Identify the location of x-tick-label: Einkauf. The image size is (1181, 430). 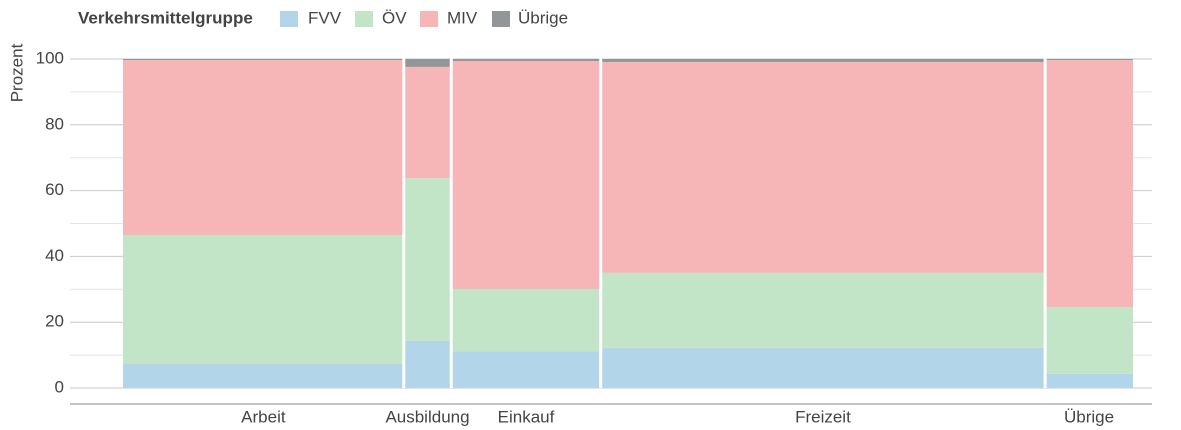
(526, 416).